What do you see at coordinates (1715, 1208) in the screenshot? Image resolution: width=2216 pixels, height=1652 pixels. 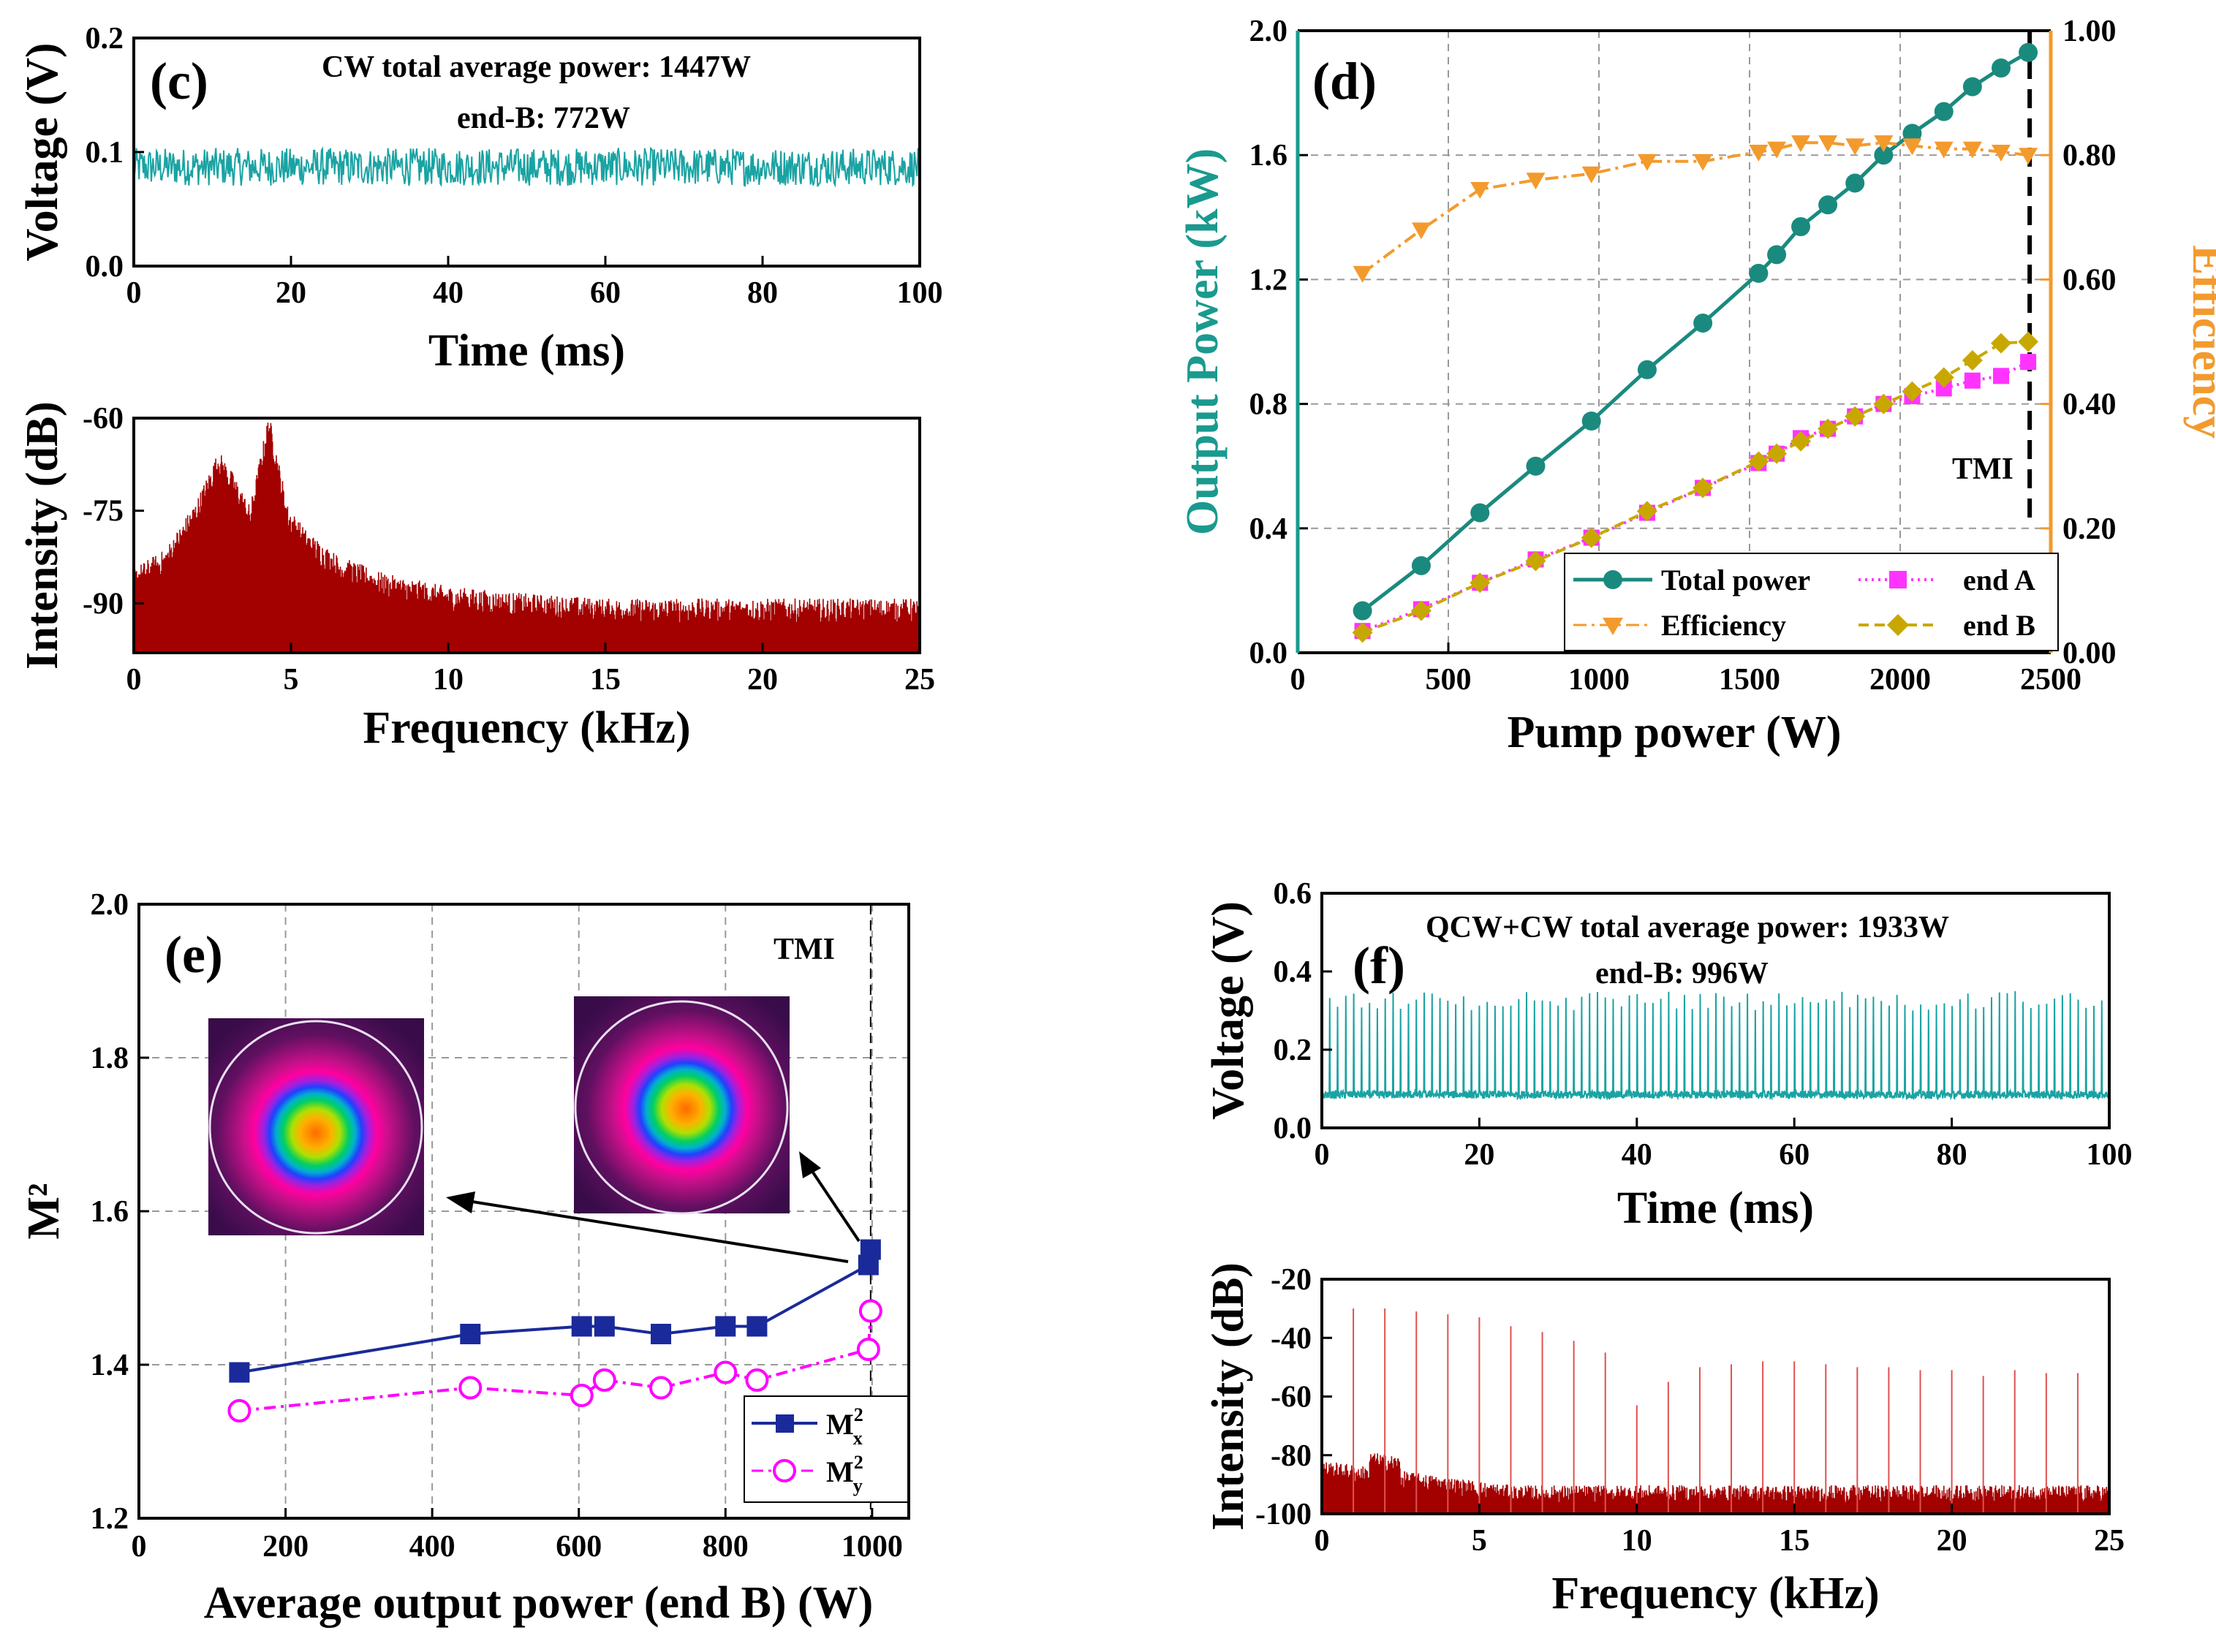 I see `panel-f-top-xlabel: Time (ms)` at bounding box center [1715, 1208].